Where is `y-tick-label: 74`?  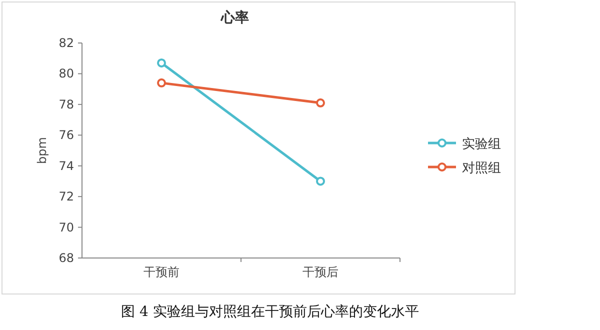
y-tick-label: 74 is located at coordinates (66, 165).